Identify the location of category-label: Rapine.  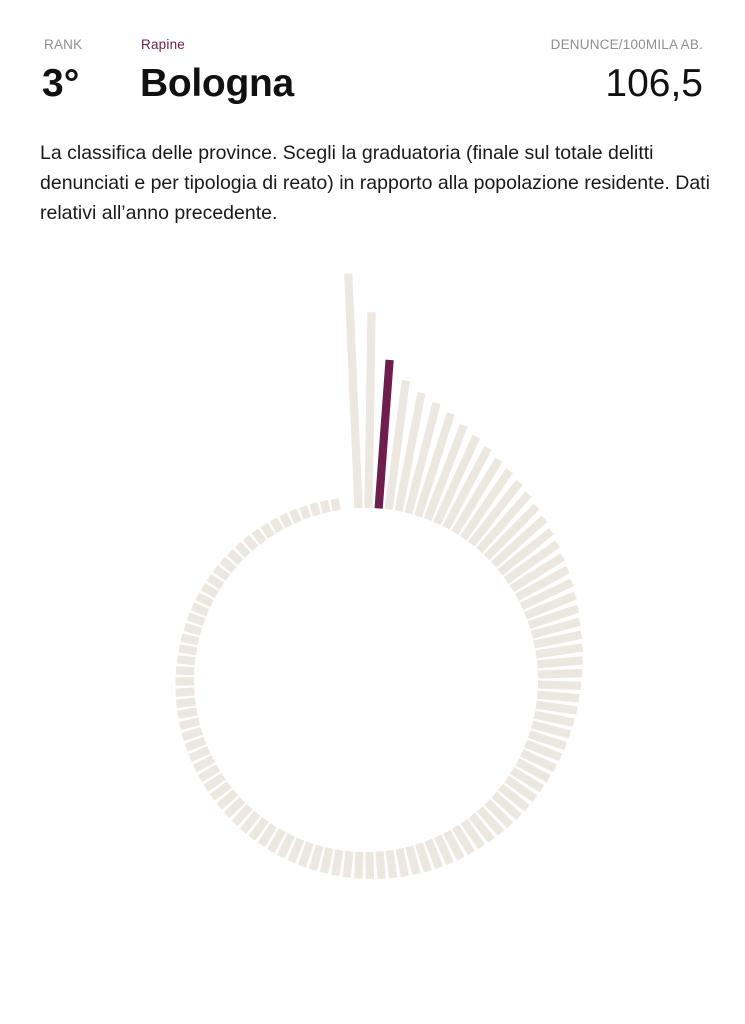
(163, 44).